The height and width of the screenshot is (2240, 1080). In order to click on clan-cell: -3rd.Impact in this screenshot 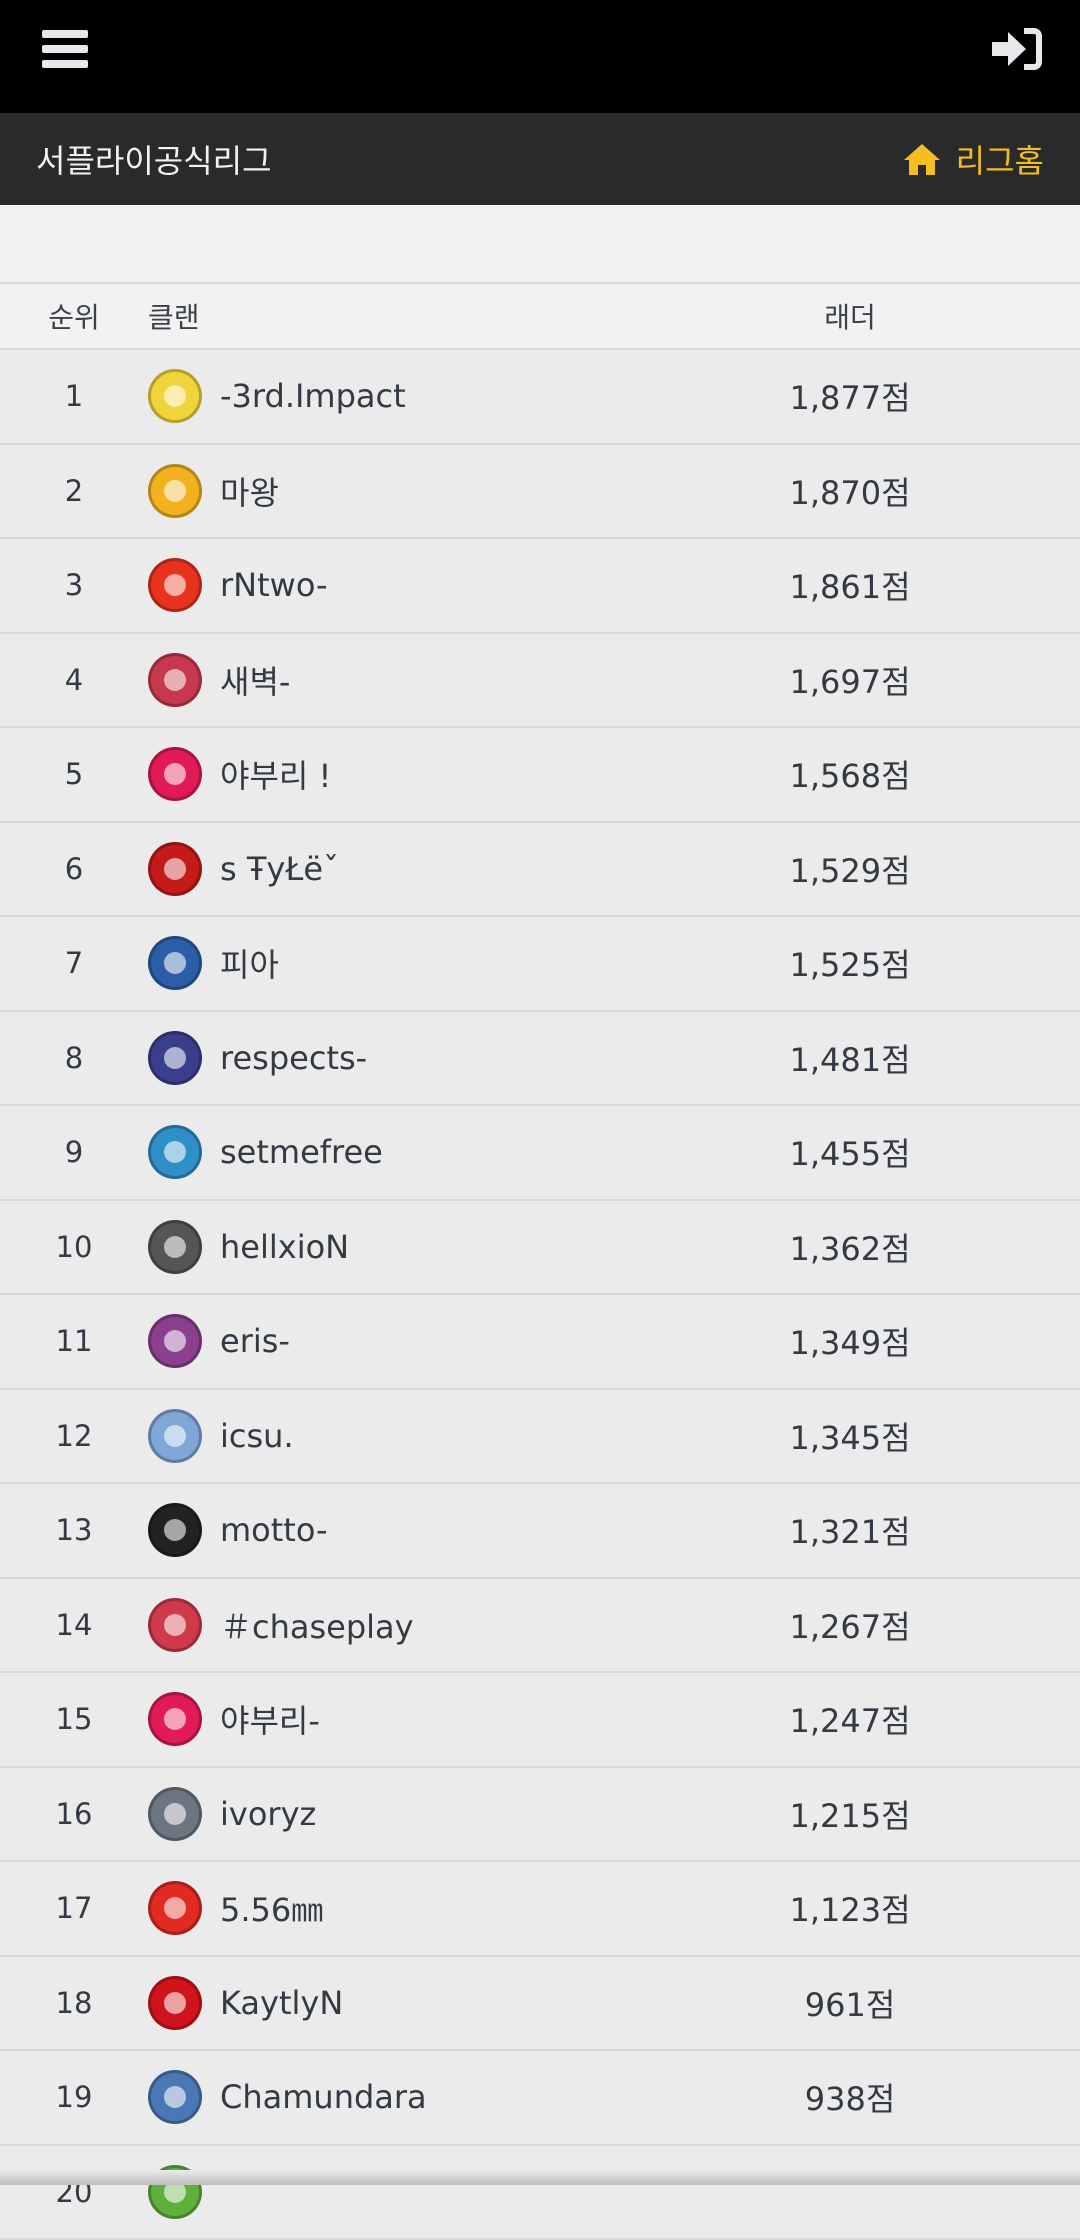, I will do `click(414, 396)`.